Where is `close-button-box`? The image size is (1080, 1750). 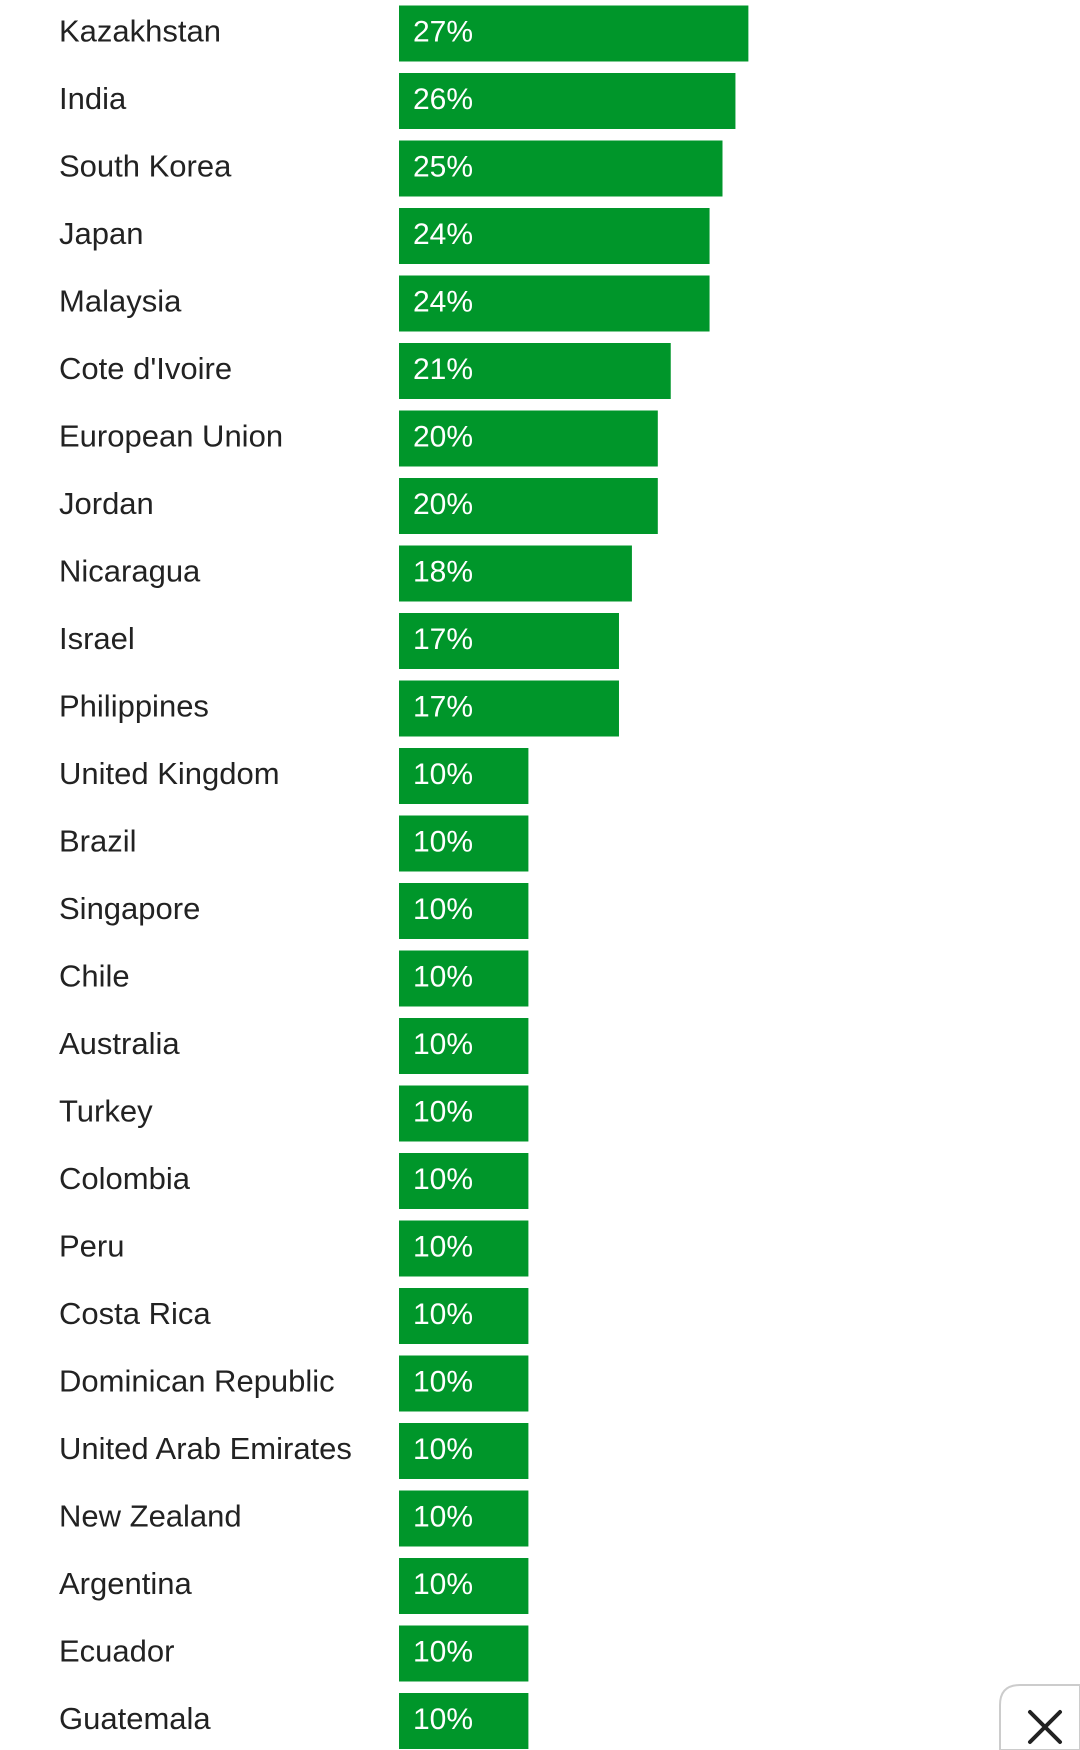 close-button-box is located at coordinates (1039, 1717).